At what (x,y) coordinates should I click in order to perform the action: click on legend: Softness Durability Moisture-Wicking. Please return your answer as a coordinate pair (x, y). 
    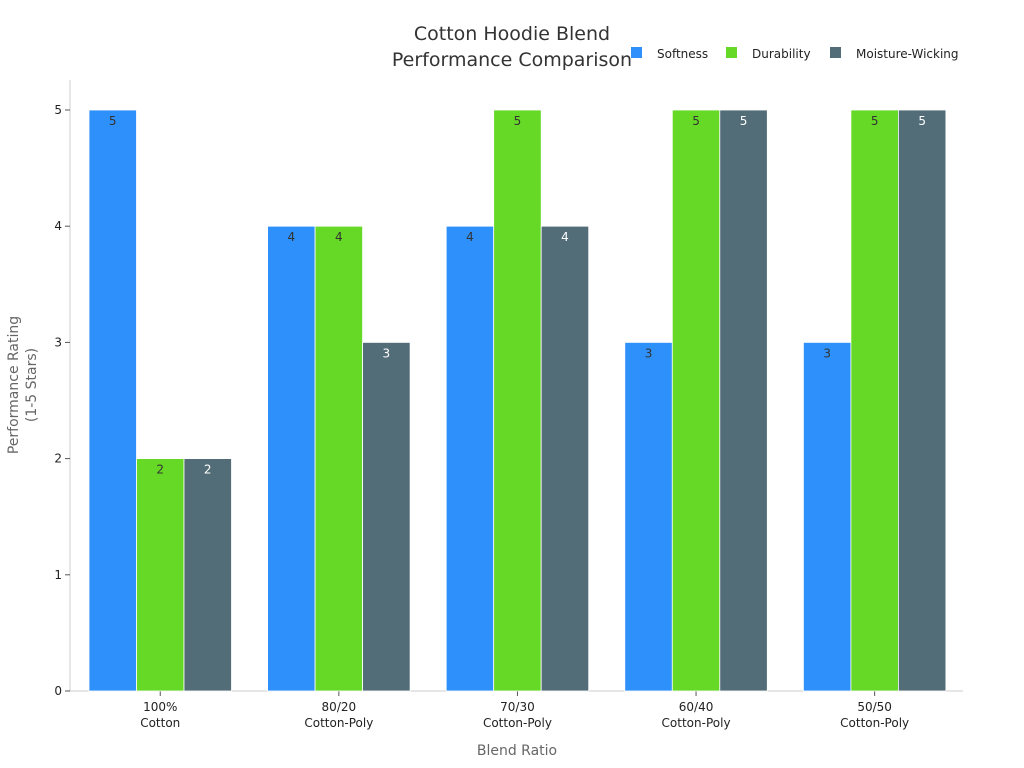
    Looking at the image, I should click on (795, 54).